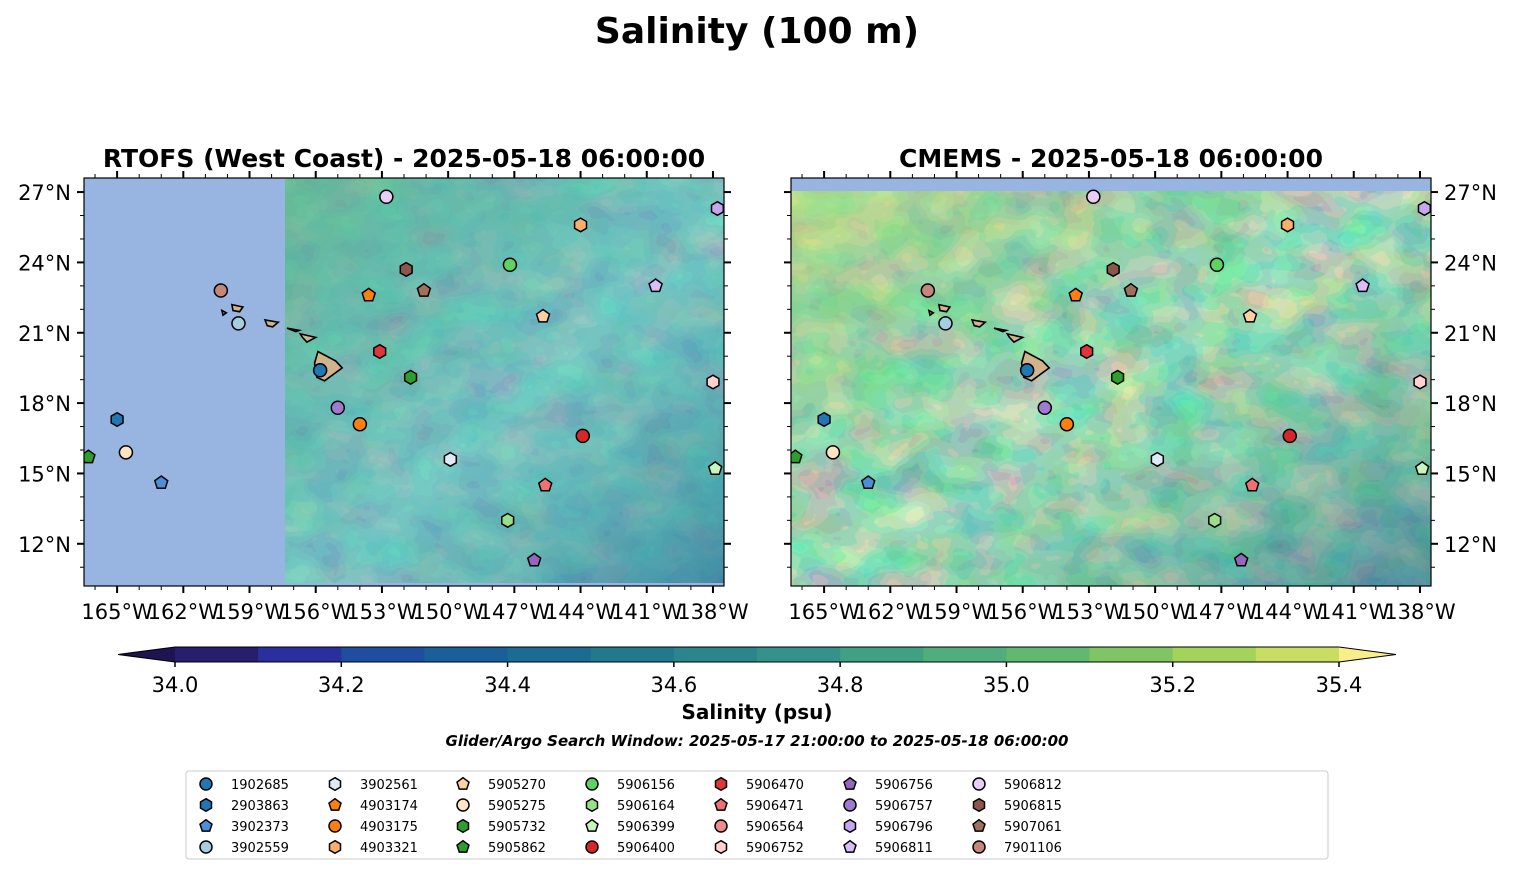 The image size is (1514, 889). Describe the element at coordinates (184, 612) in the screenshot. I see `lon-tick-label: 162°W` at that location.